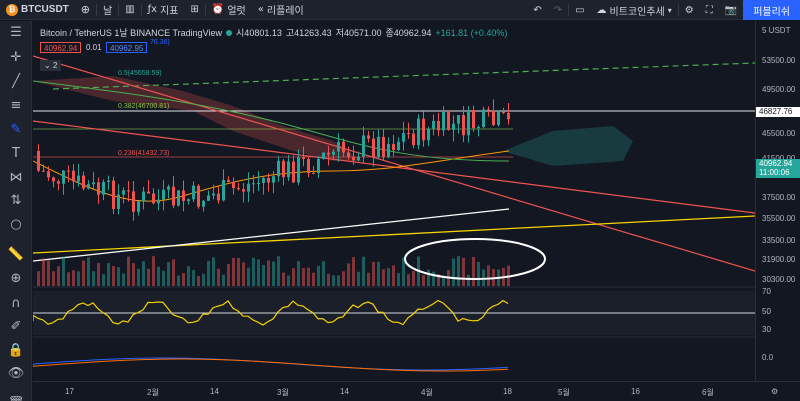 The width and height of the screenshot is (800, 401). Describe the element at coordinates (779, 60) in the screenshot. I see `price-tick: 53500.00` at that location.